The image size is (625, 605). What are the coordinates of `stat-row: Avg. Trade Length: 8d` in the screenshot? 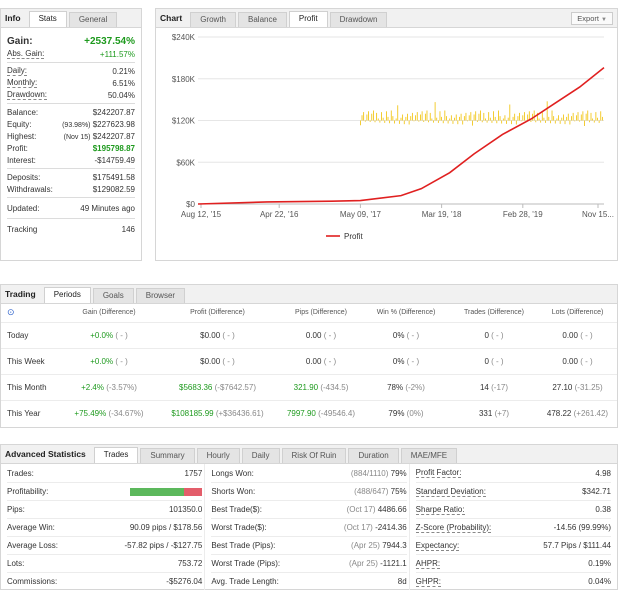 It's located at (309, 581).